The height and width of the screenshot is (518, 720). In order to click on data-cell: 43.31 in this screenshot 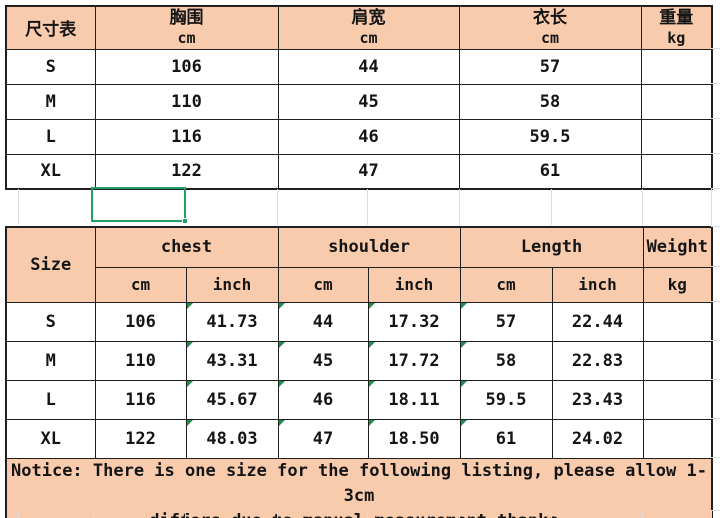, I will do `click(232, 360)`.